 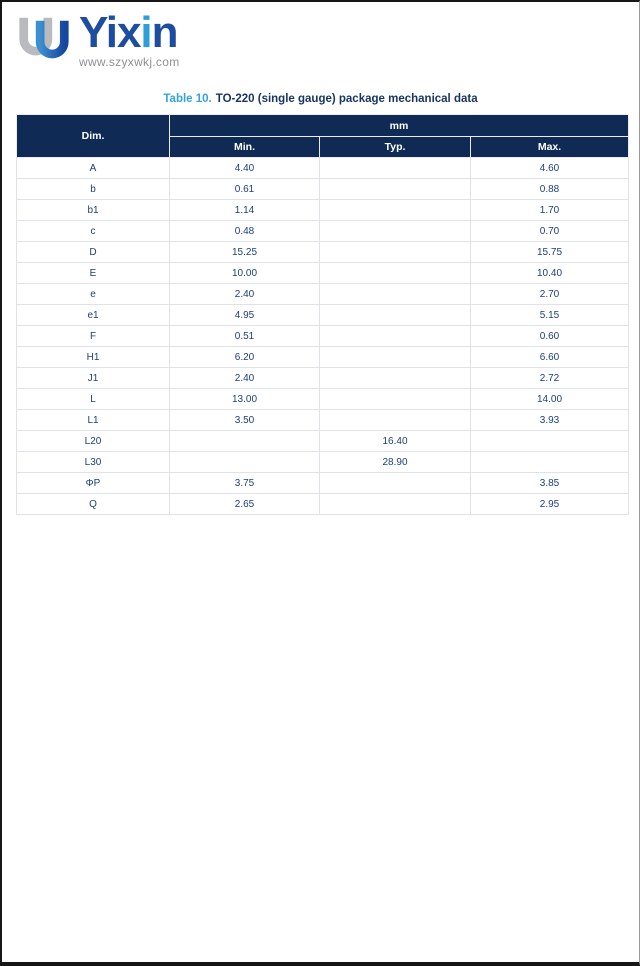 I want to click on table-row: A 4.40 4.60, so click(x=322, y=168).